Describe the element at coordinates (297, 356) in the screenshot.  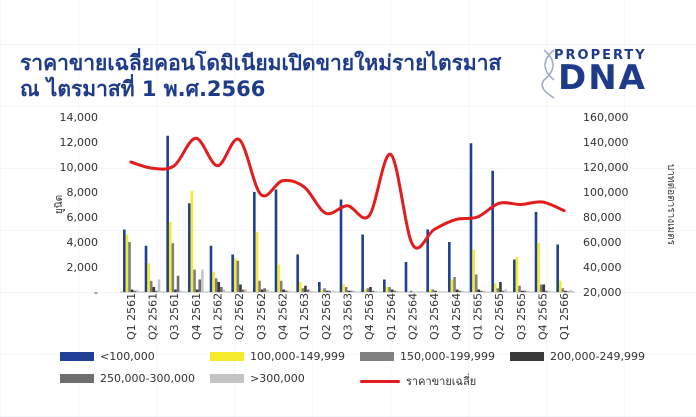
I see `legend-label: 100,000-149,999` at that location.